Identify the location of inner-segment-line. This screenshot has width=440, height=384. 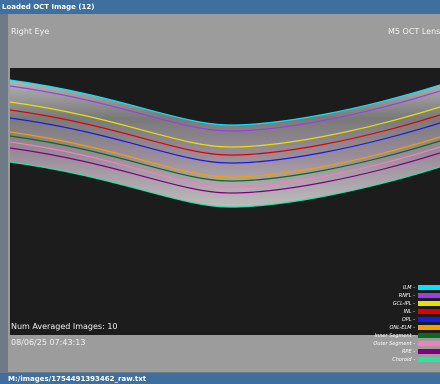
(224, 158).